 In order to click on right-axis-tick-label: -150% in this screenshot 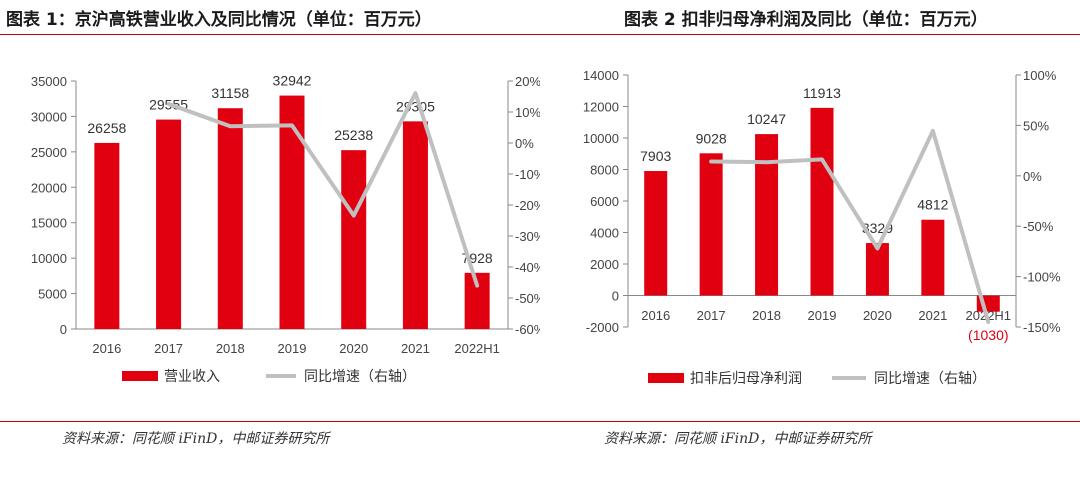, I will do `click(1042, 327)`.